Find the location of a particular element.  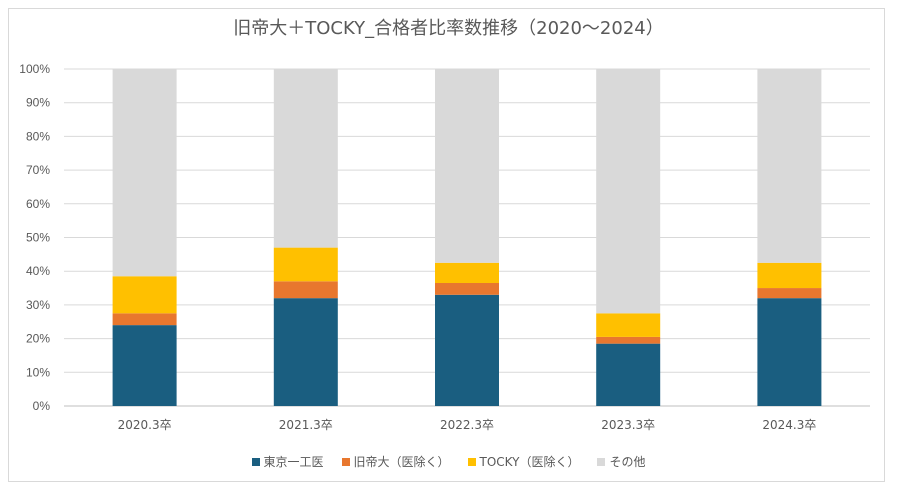

legend-label: TOCKY（医除く） is located at coordinates (529, 462).